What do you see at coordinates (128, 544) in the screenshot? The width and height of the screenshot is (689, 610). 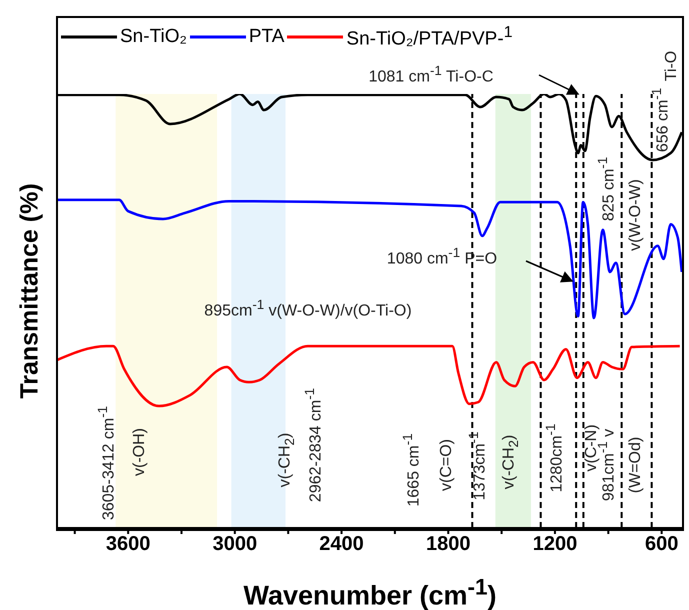 I see `x-tick-label: 3600` at bounding box center [128, 544].